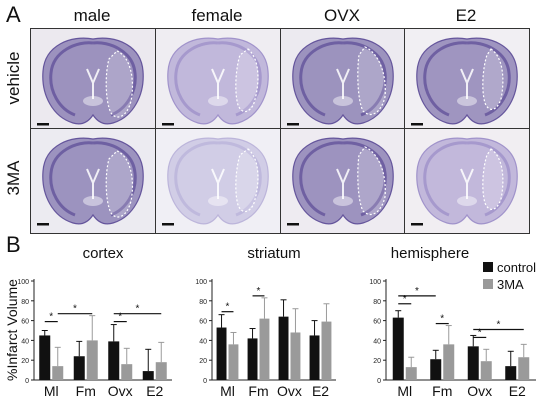 The image size is (550, 404). What do you see at coordinates (398, 348) in the screenshot?
I see `bar-2-Ml-control` at bounding box center [398, 348].